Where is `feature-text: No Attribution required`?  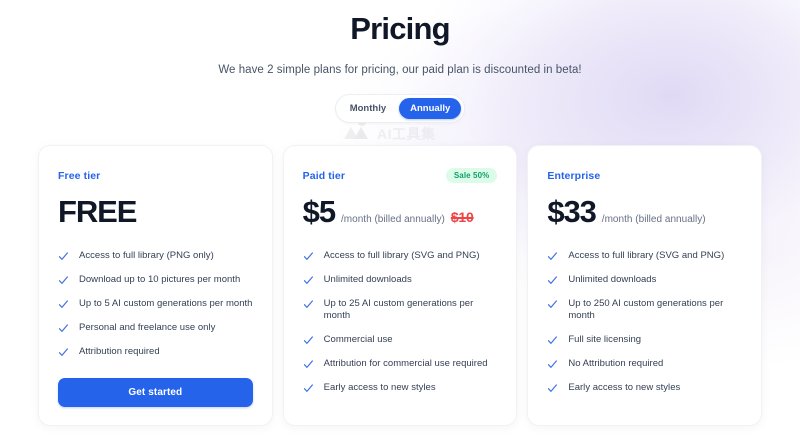
feature-text: No Attribution required is located at coordinates (616, 363).